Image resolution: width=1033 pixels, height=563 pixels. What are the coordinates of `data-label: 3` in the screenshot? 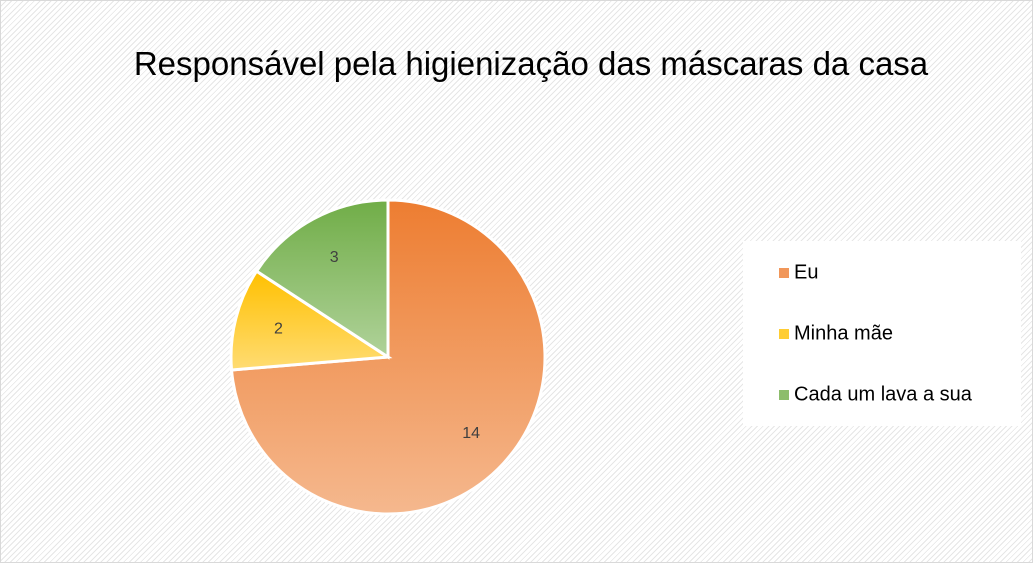 It's located at (334, 257).